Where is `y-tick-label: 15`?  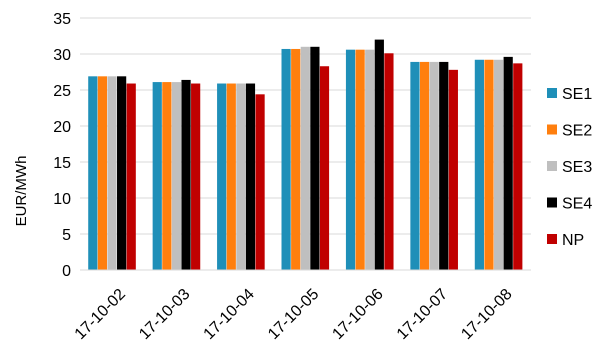
y-tick-label: 15 is located at coordinates (62, 163).